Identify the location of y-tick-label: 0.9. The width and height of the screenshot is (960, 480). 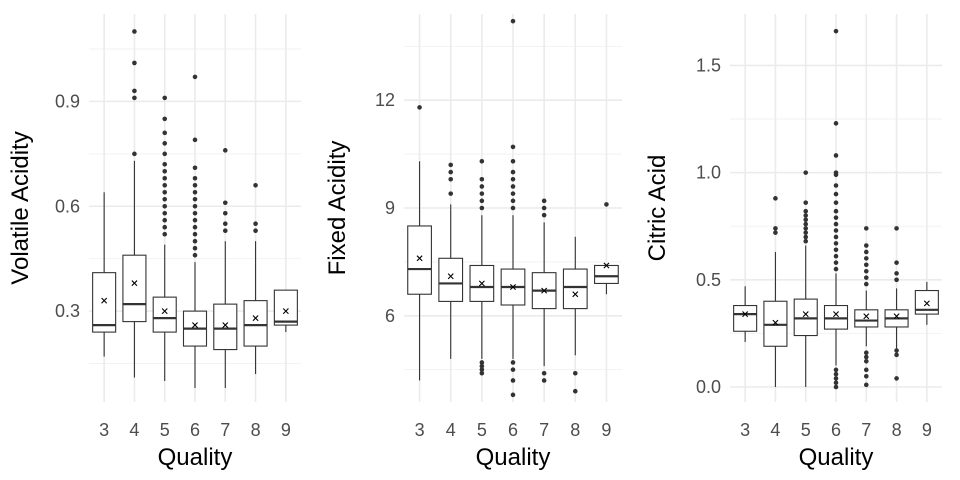
(67, 101).